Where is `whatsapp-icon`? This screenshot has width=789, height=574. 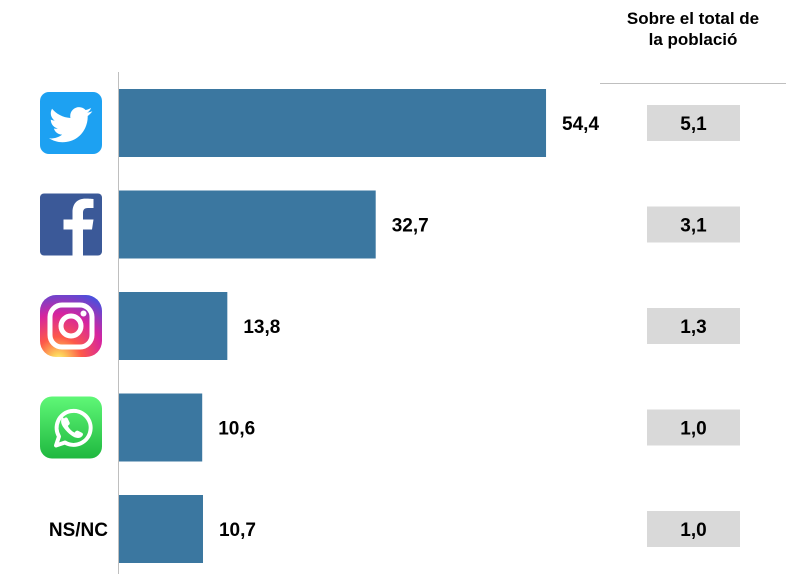
whatsapp-icon is located at coordinates (71, 427).